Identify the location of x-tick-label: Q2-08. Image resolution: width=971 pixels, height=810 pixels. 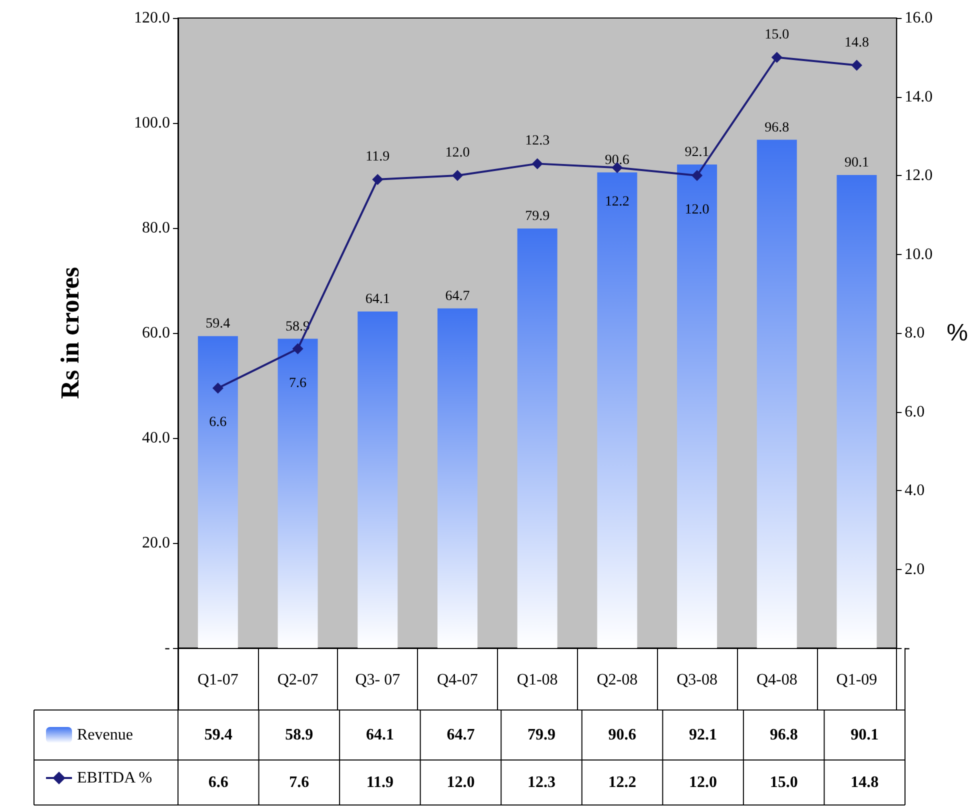
(617, 680).